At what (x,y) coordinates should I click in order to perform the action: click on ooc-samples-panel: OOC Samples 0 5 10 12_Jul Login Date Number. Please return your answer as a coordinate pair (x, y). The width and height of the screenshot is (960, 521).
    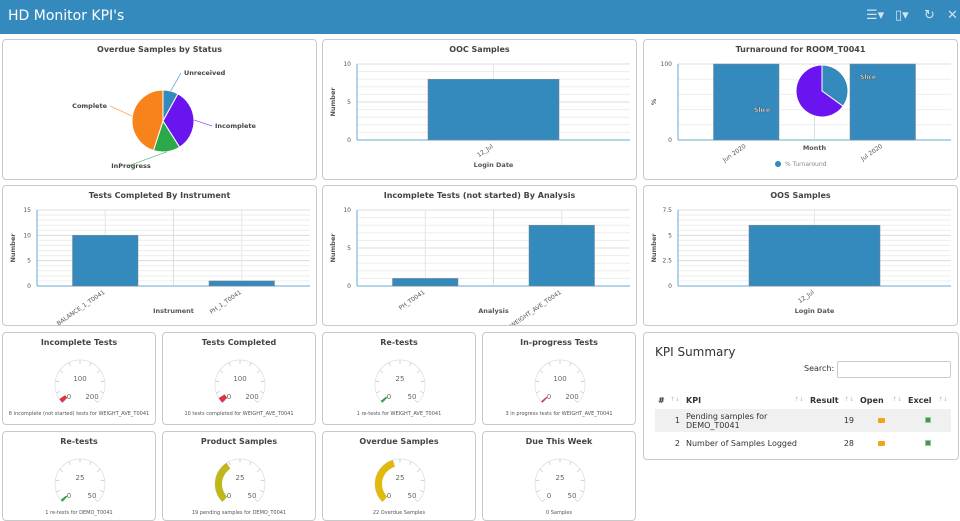
    Looking at the image, I should click on (479, 109).